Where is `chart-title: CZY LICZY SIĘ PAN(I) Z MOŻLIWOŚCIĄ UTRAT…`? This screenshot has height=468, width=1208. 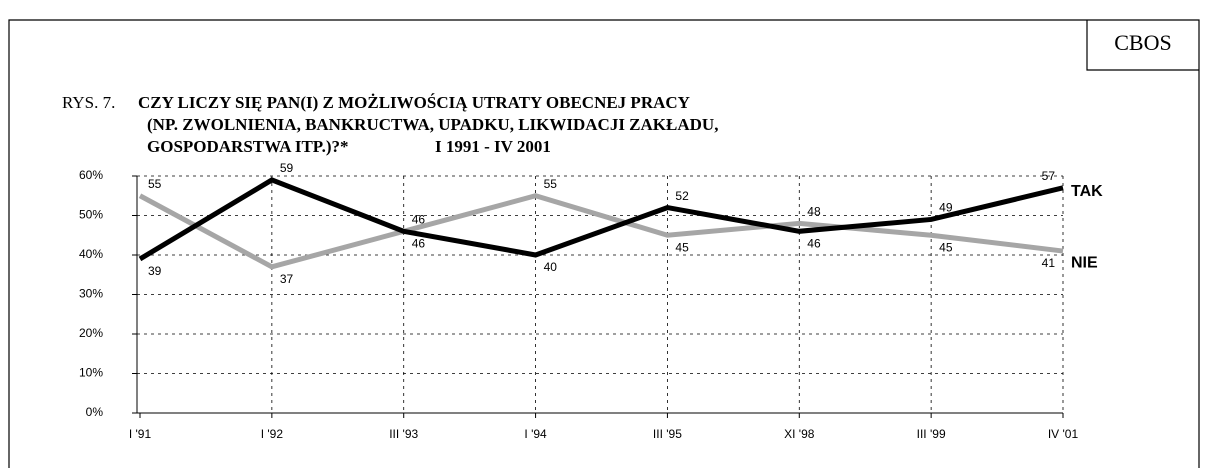 chart-title: CZY LICZY SIĘ PAN(I) Z MOŻLIWOŚCIĄ UTRAT… is located at coordinates (414, 102).